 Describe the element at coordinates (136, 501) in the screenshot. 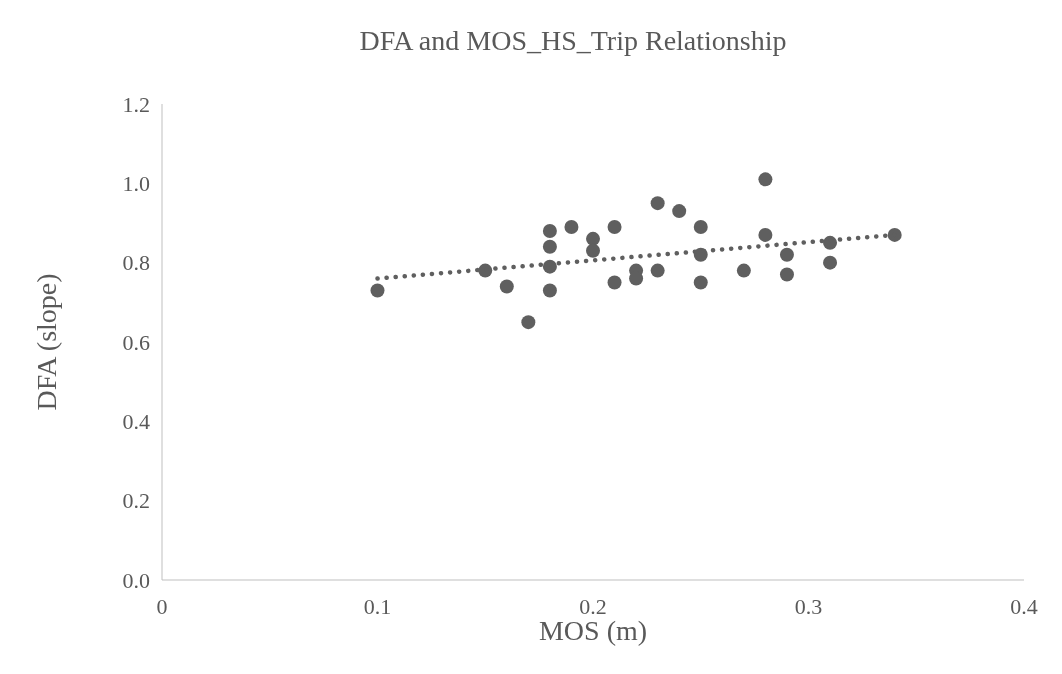

I see `y-tick-label: 0.2` at that location.